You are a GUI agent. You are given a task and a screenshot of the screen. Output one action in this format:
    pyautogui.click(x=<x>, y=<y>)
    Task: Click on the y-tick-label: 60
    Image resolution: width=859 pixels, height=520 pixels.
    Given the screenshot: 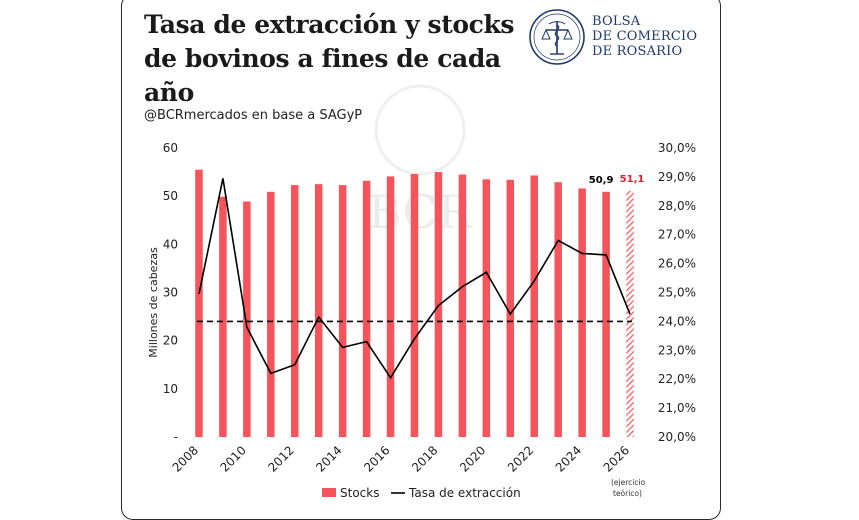 What is the action you would take?
    pyautogui.click(x=170, y=148)
    